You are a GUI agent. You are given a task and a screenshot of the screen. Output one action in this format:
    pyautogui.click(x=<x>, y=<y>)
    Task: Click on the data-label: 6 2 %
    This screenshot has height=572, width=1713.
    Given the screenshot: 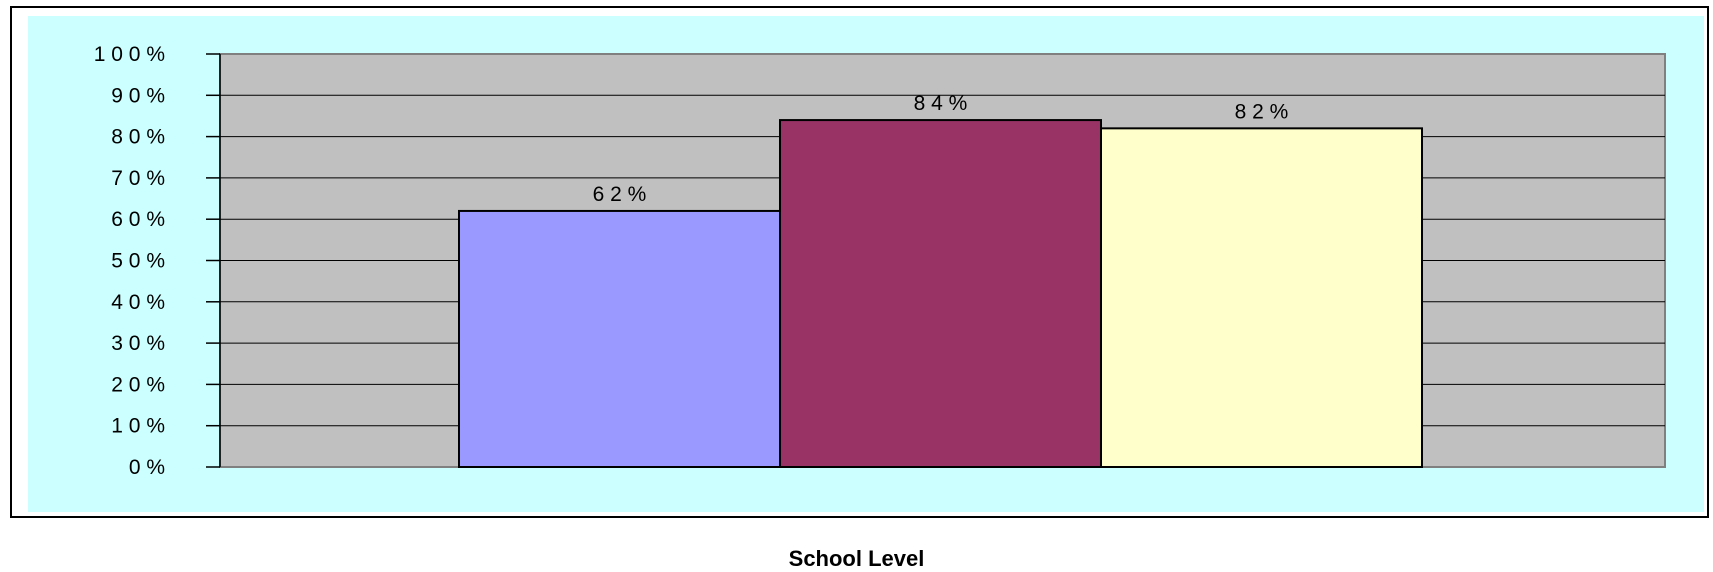 What is the action you would take?
    pyautogui.click(x=620, y=194)
    